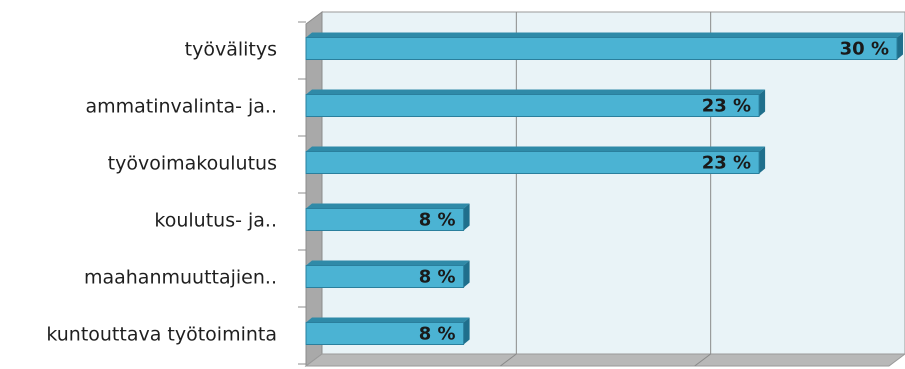 Image resolution: width=905 pixels, height=369 pixels. I want to click on plot-side-wall, so click(314, 189).